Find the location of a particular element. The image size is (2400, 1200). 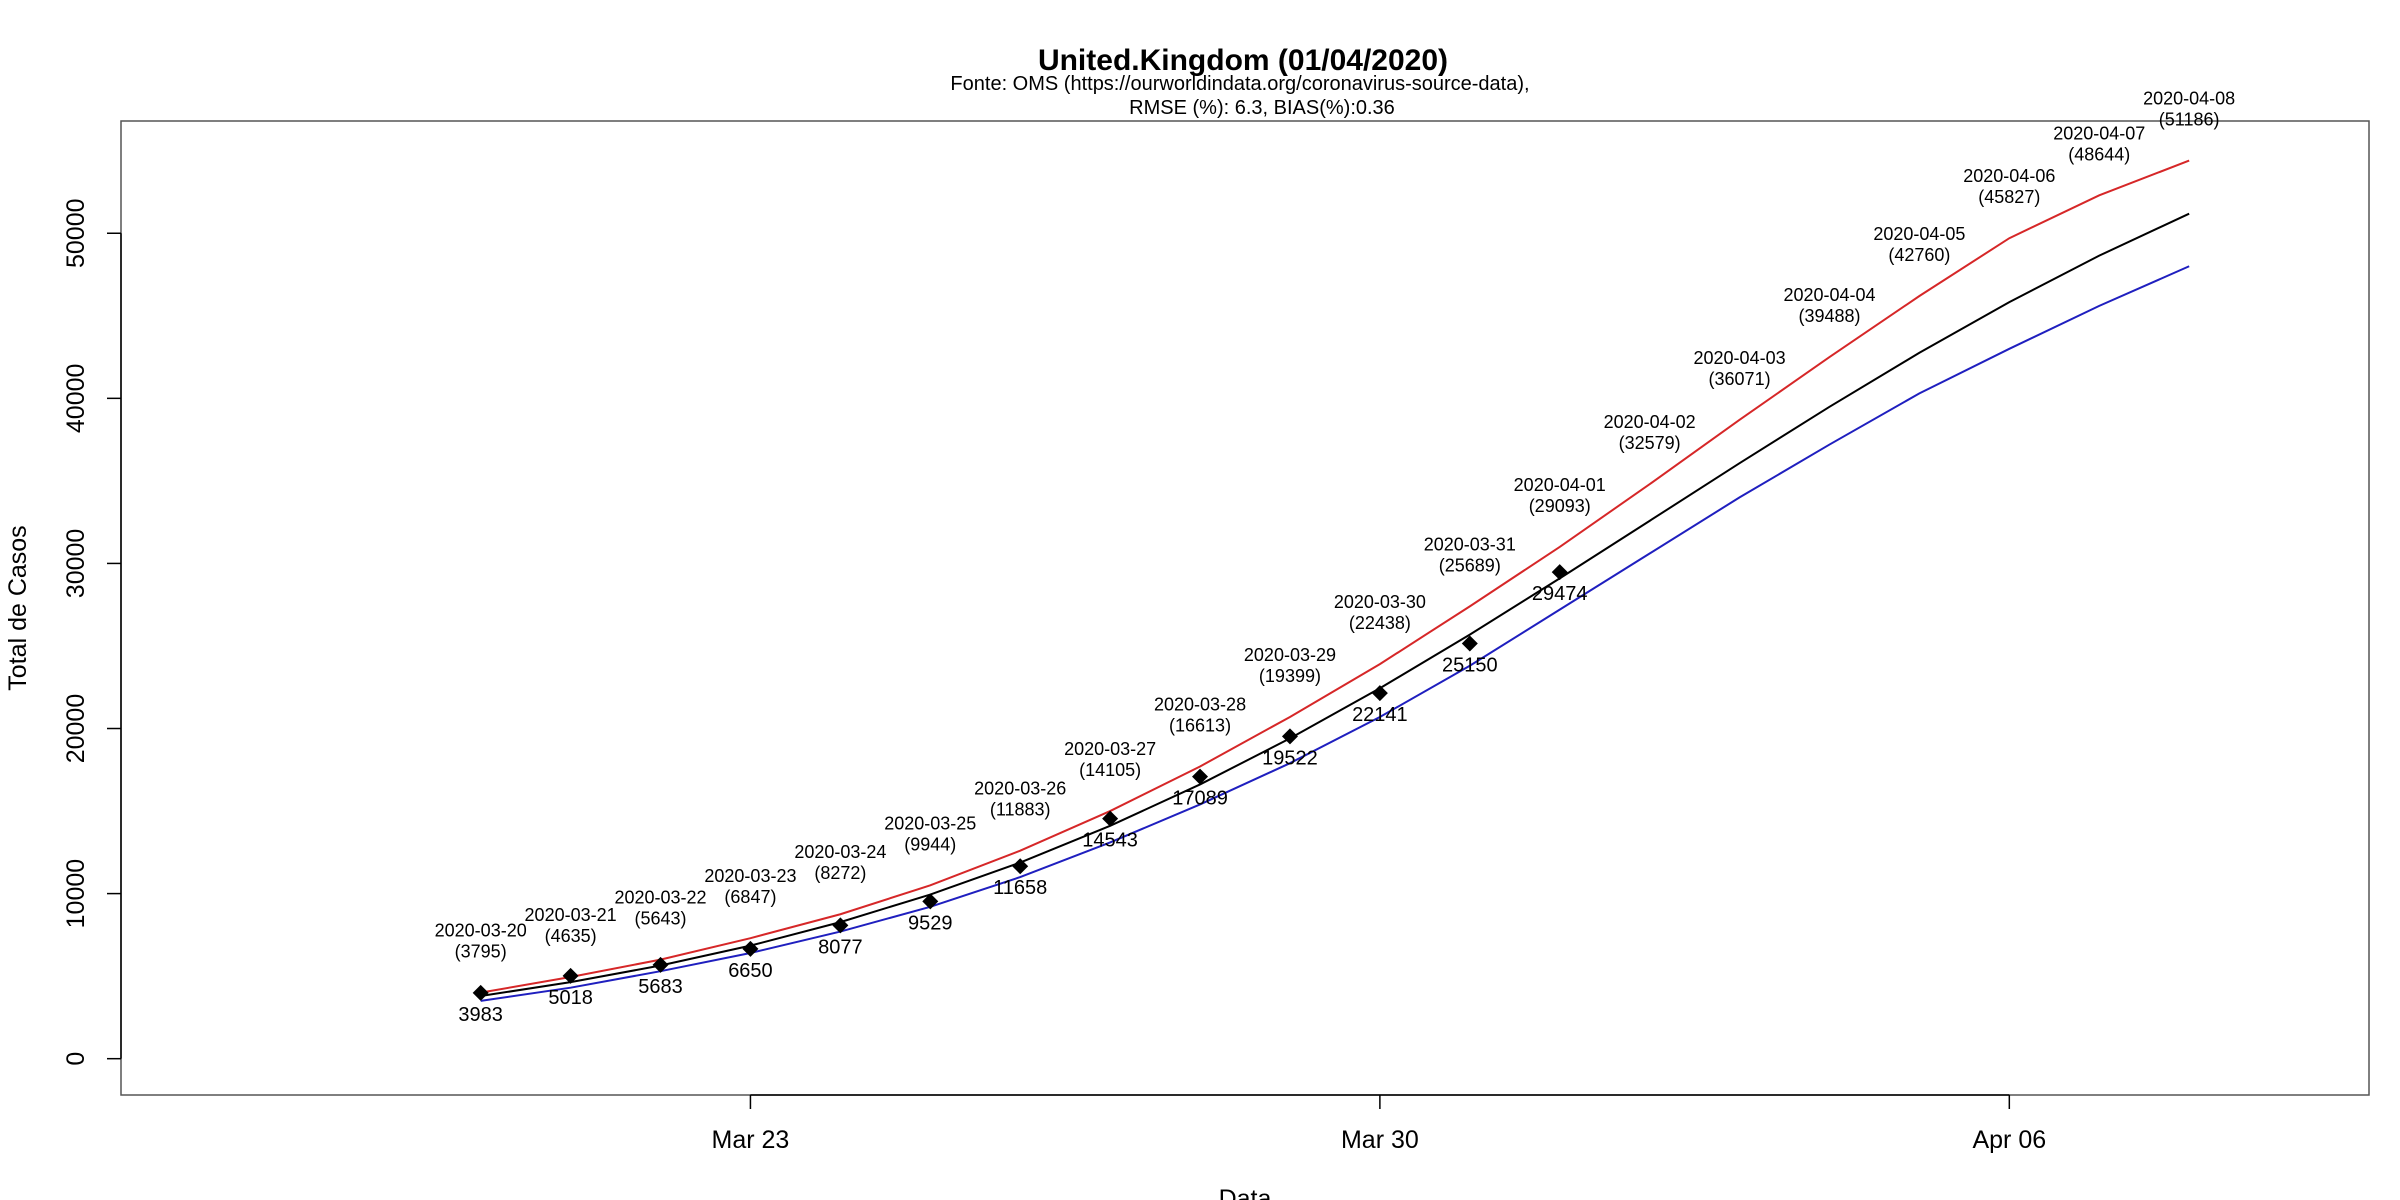

x-tick-label: Mar 30 is located at coordinates (1380, 1140).